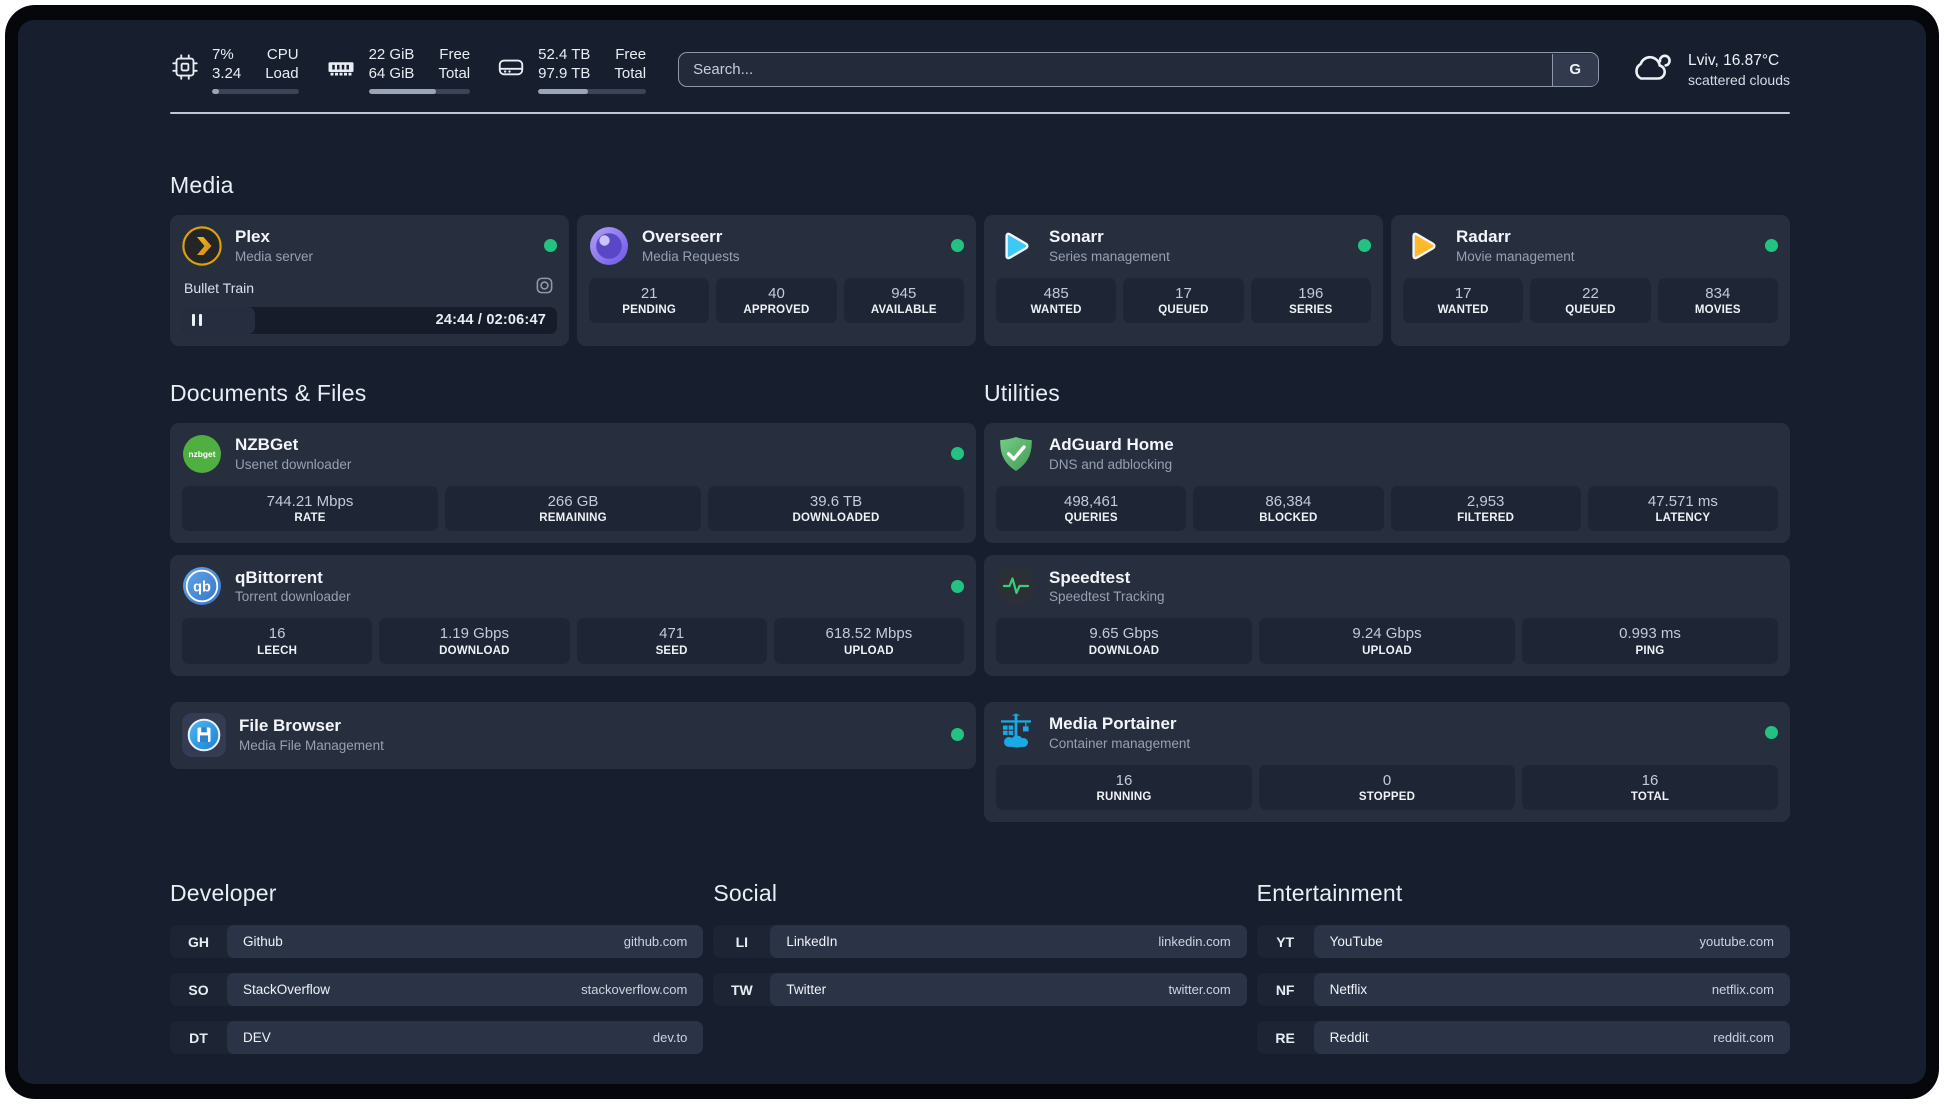 The image size is (1944, 1104). What do you see at coordinates (287, 989) in the screenshot?
I see `bookmark-name: StackOverflow` at bounding box center [287, 989].